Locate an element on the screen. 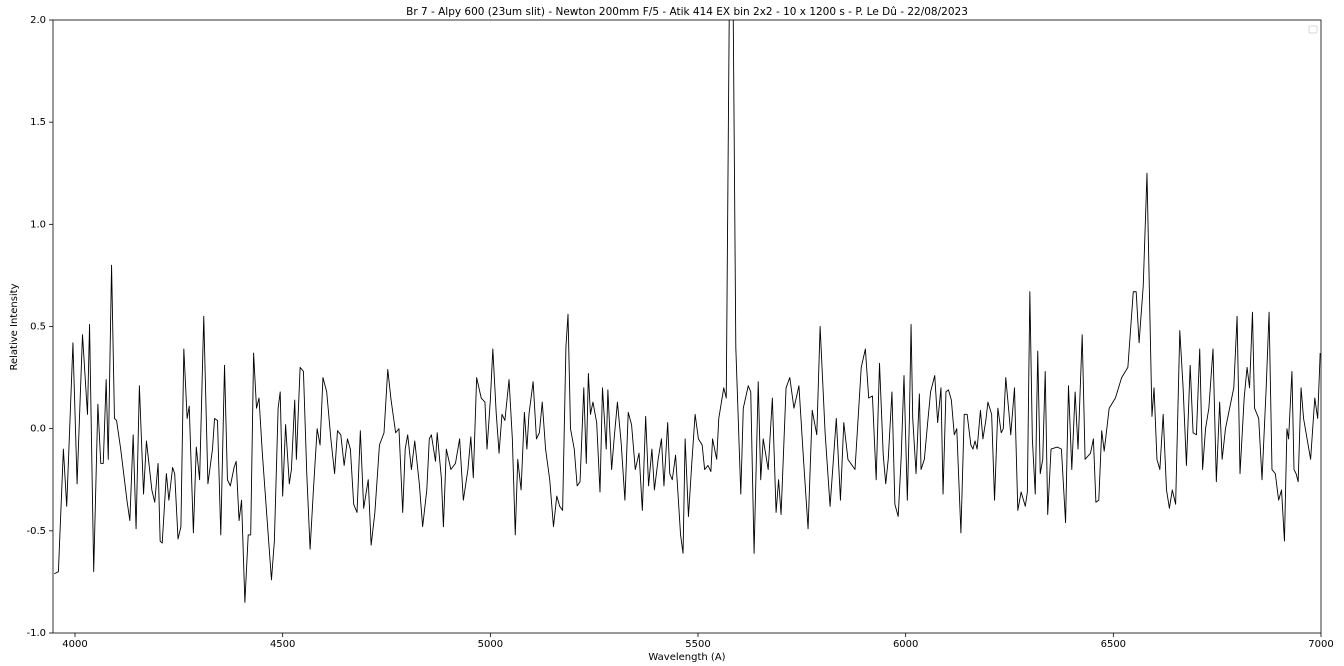 This screenshot has height=666, width=1344. y-axis-label: Relative Intensity is located at coordinates (14, 326).